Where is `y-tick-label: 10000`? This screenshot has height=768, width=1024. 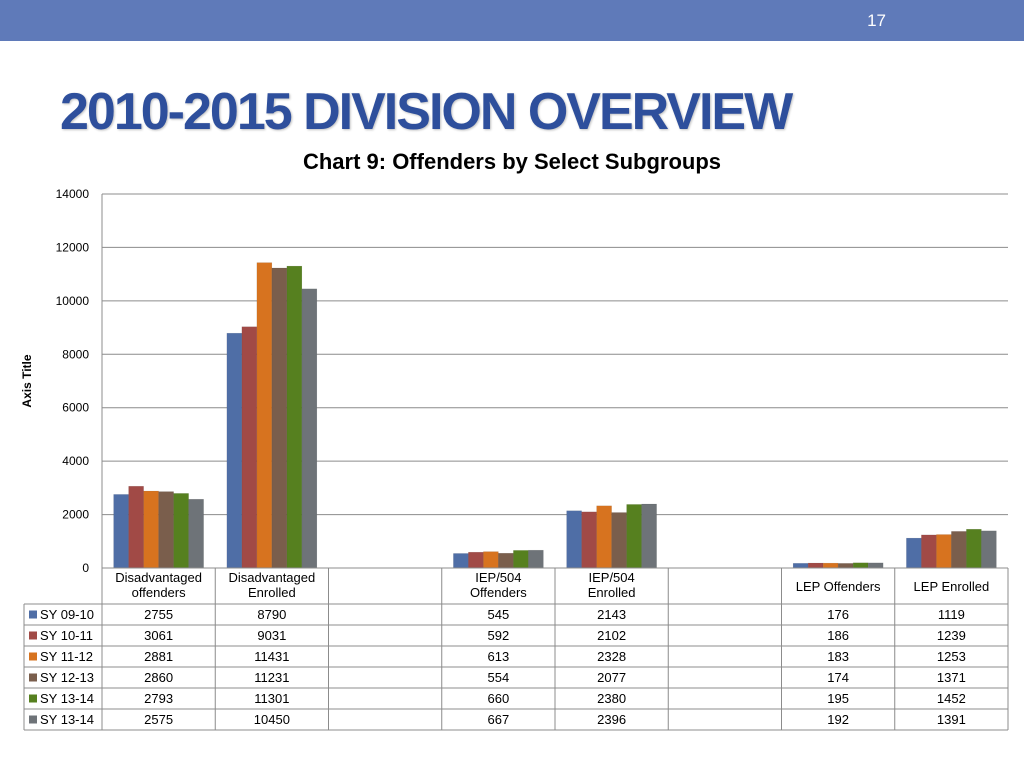 y-tick-label: 10000 is located at coordinates (73, 301).